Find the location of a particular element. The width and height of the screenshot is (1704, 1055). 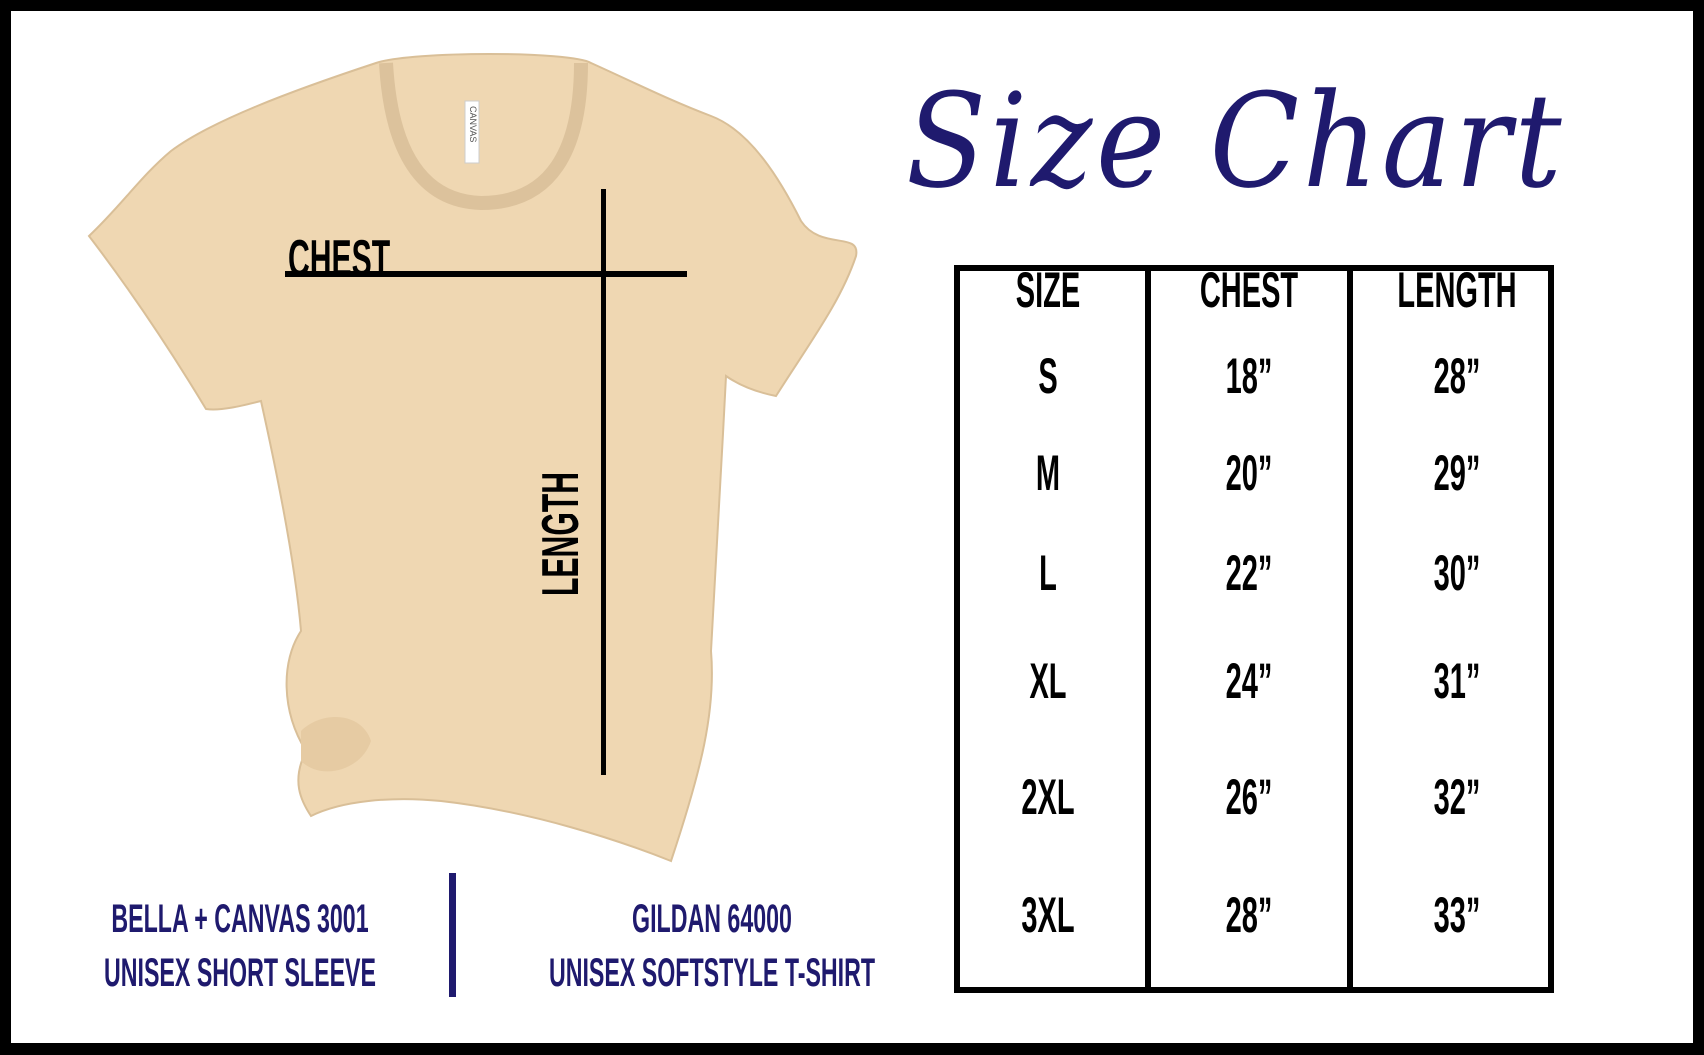

brand-gildan-line2: UNISEX SOFTSTYLE T-SHIRT is located at coordinates (712, 973).